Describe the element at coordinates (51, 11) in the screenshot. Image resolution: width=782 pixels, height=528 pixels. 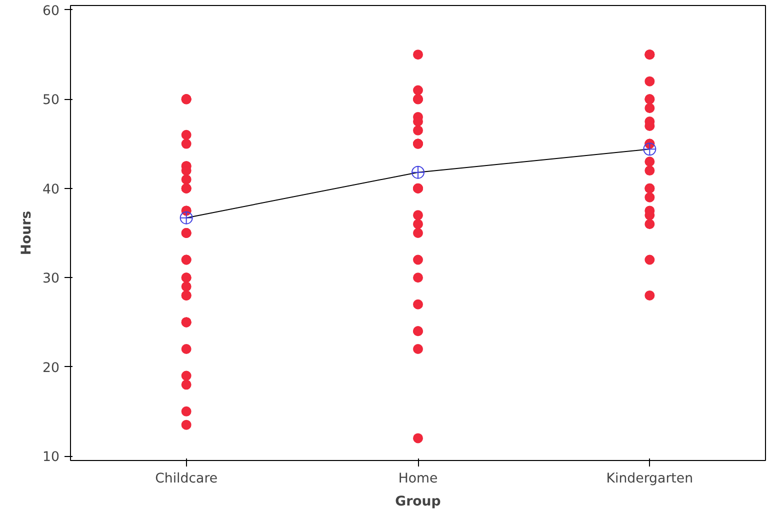
I see `y-tick-label: 60` at that location.